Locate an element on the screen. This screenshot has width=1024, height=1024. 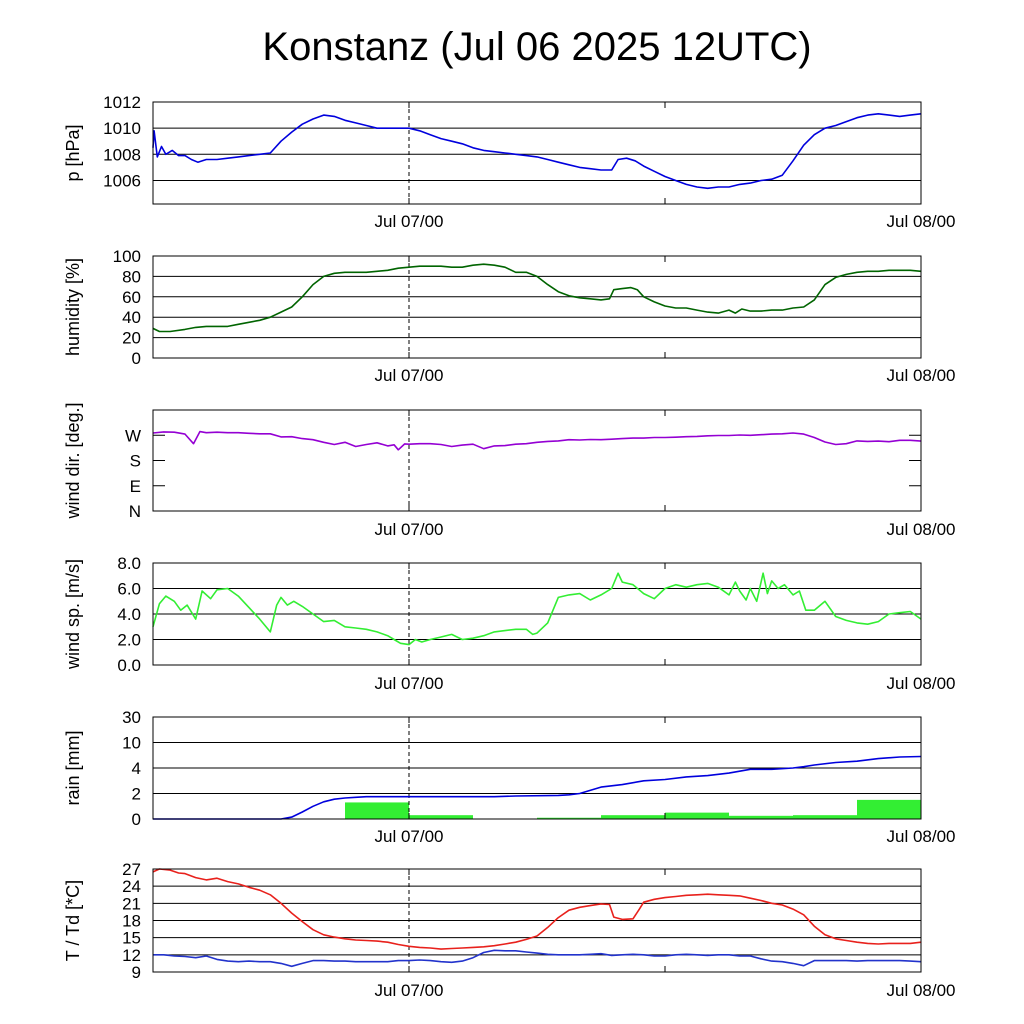
series-line-pressure is located at coordinates (537, 151).